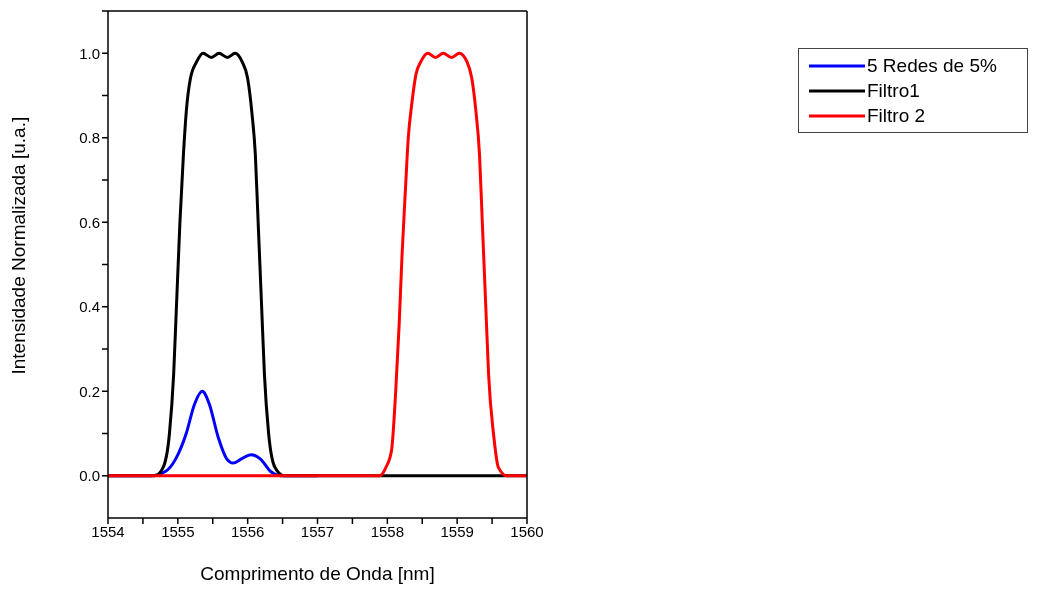 This screenshot has height=594, width=1055. Describe the element at coordinates (89, 307) in the screenshot. I see `y-tick-label: 0.4` at that location.